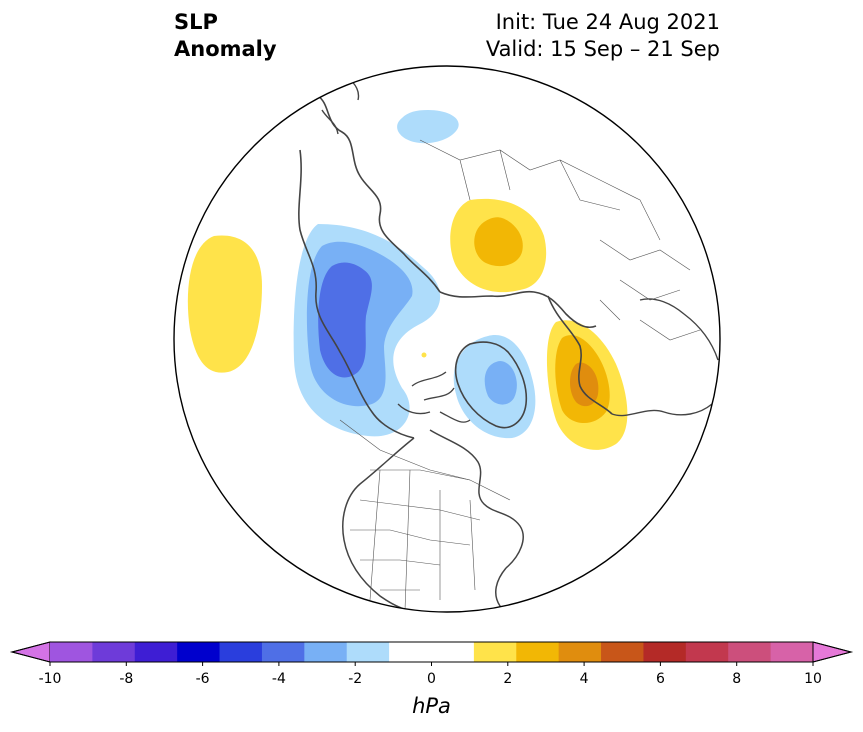  What do you see at coordinates (602, 49) in the screenshot?
I see `valid-period: Valid: 15 Sep – 21 Sep` at bounding box center [602, 49].